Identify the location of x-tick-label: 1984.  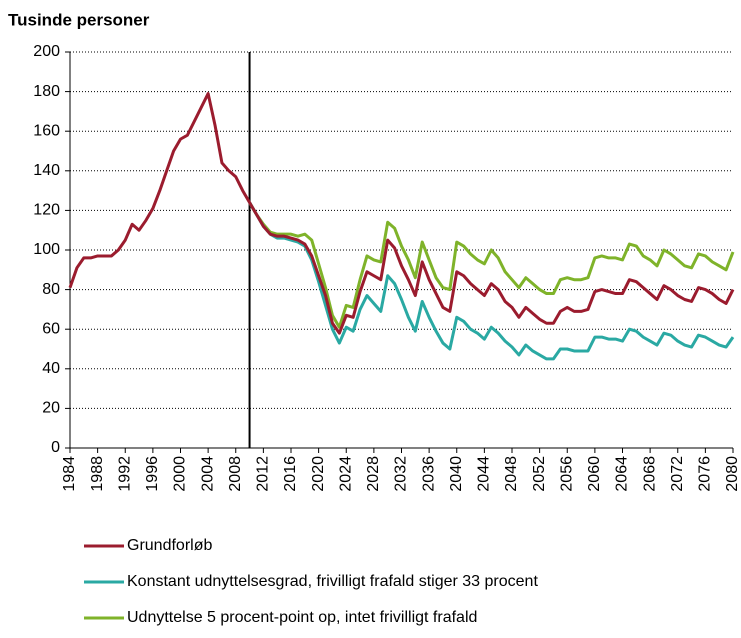
(69, 474).